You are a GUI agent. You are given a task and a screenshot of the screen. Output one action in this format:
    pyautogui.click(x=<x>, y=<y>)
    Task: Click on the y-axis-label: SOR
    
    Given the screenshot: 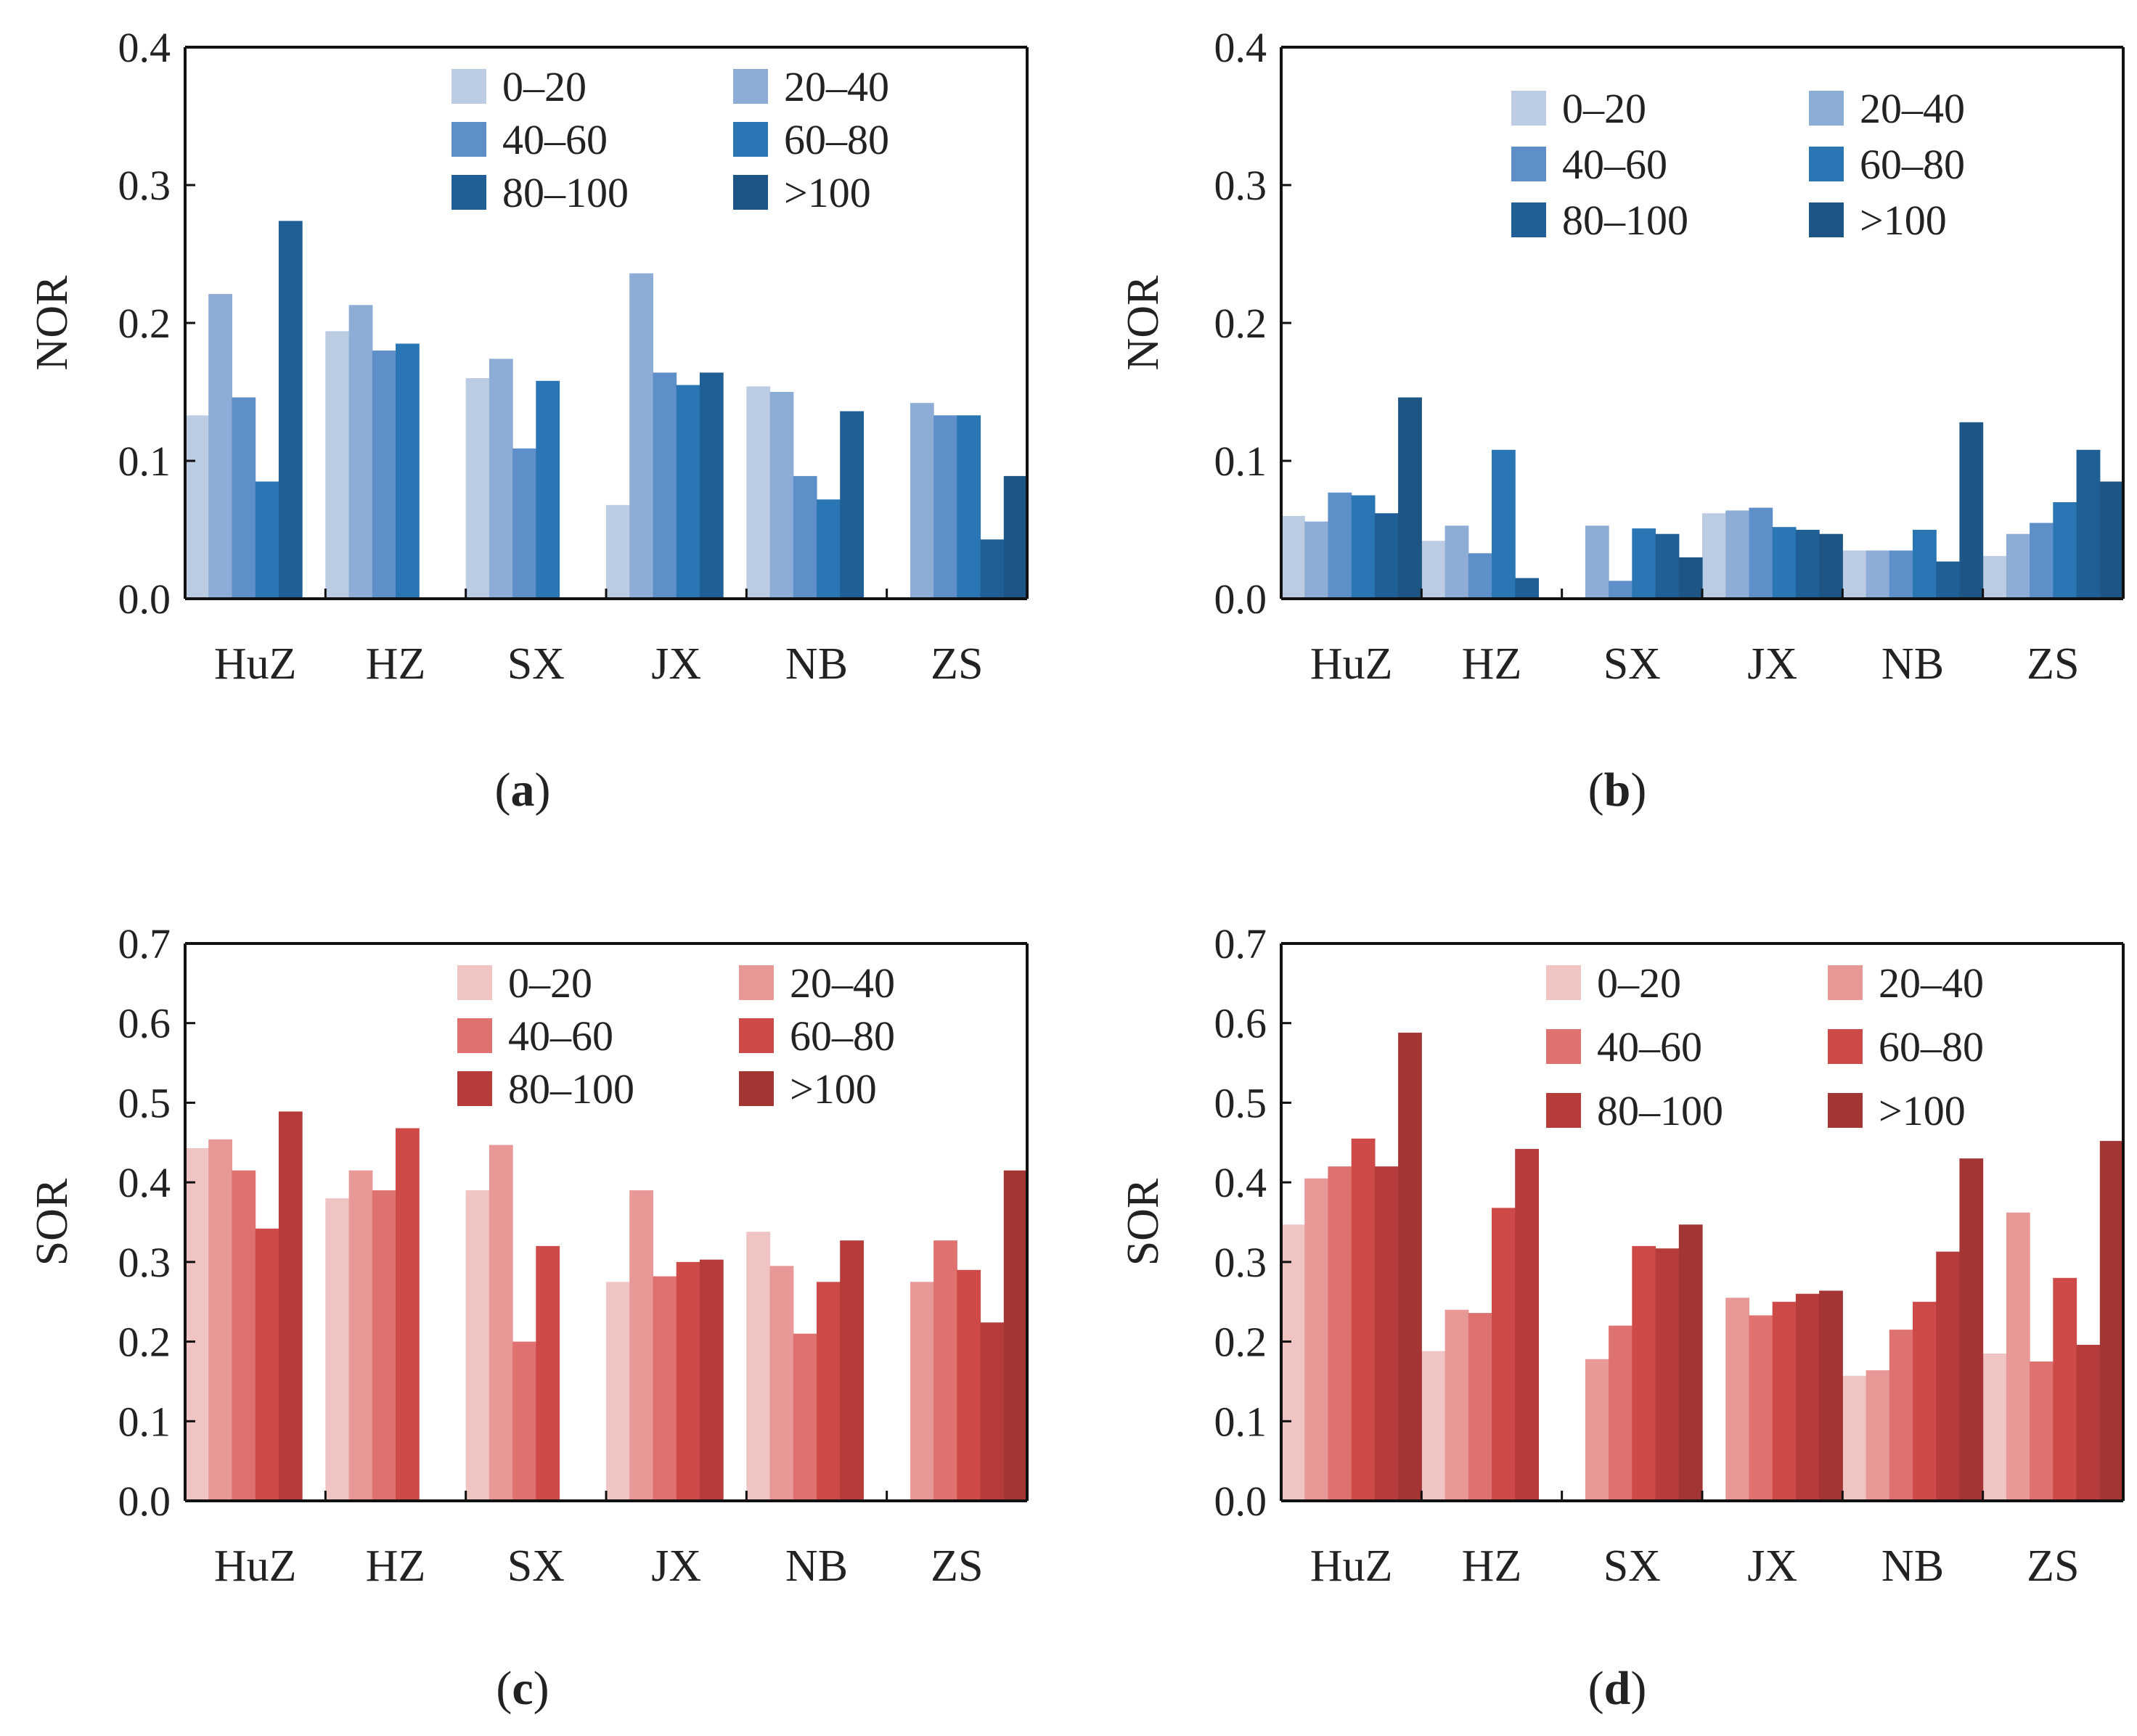 What is the action you would take?
    pyautogui.click(x=1144, y=1222)
    